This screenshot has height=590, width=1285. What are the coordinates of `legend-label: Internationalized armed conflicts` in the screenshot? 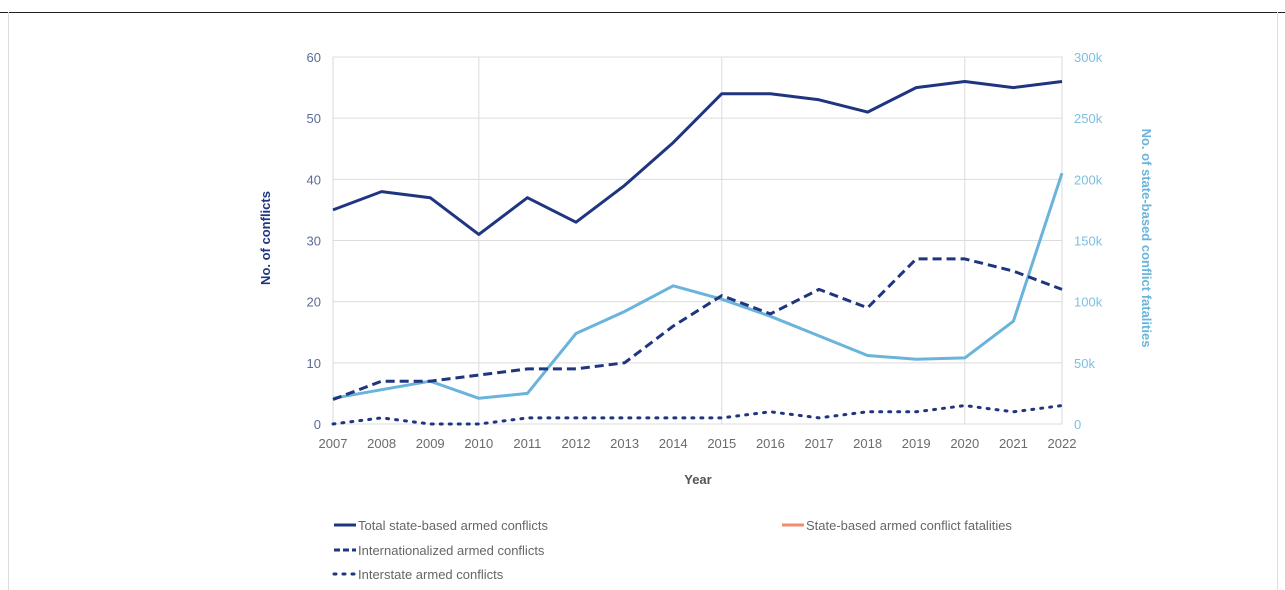 It's located at (451, 550).